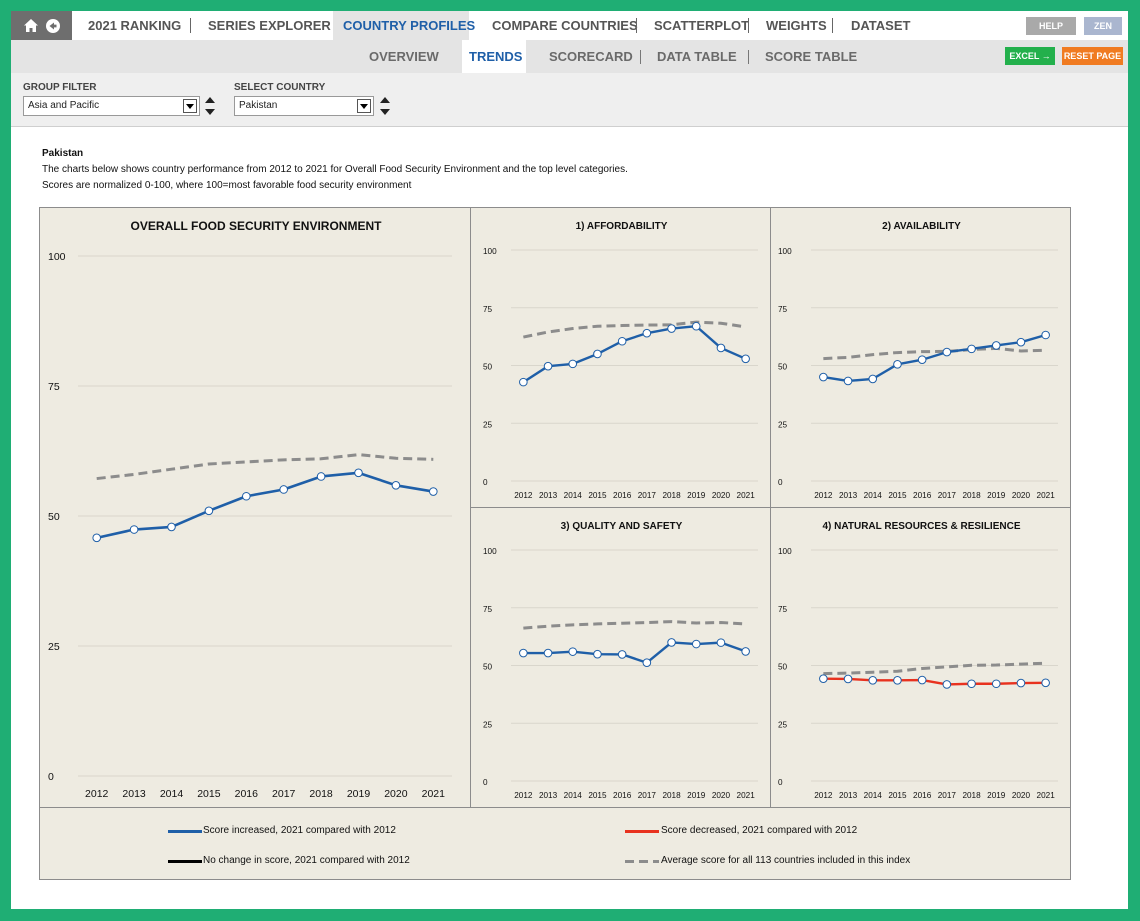 The height and width of the screenshot is (921, 1140). I want to click on tab-scorecard: SCORECARD, so click(591, 56).